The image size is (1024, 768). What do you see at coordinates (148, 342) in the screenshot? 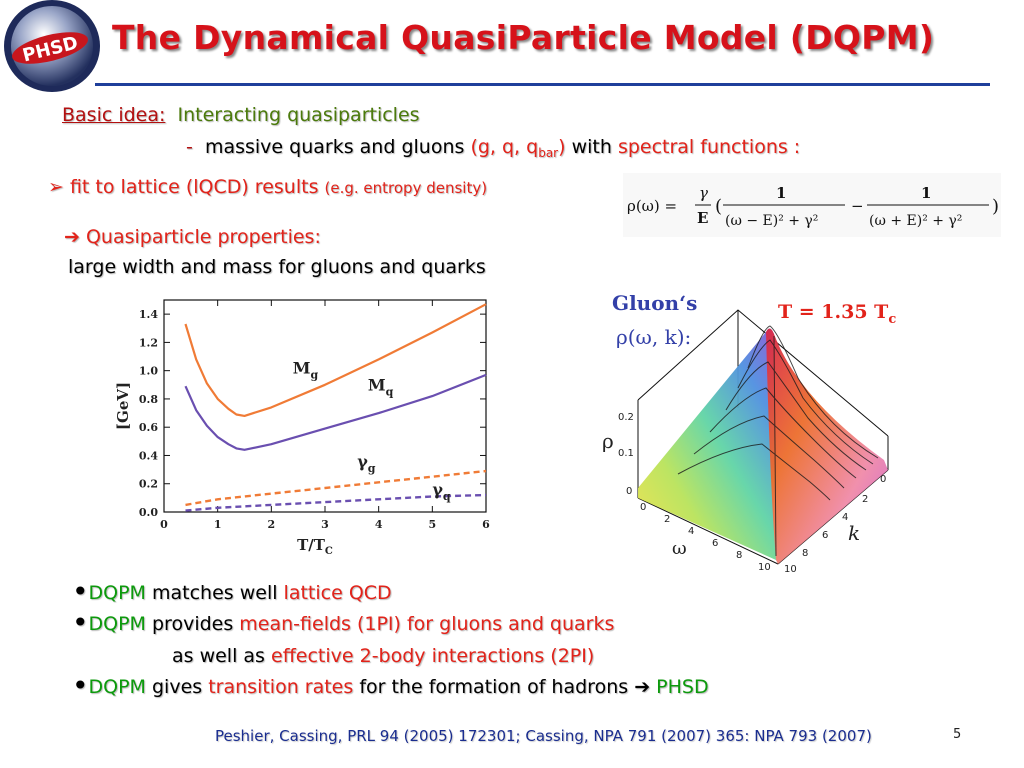
I see `y-tick-label: 1.2` at bounding box center [148, 342].